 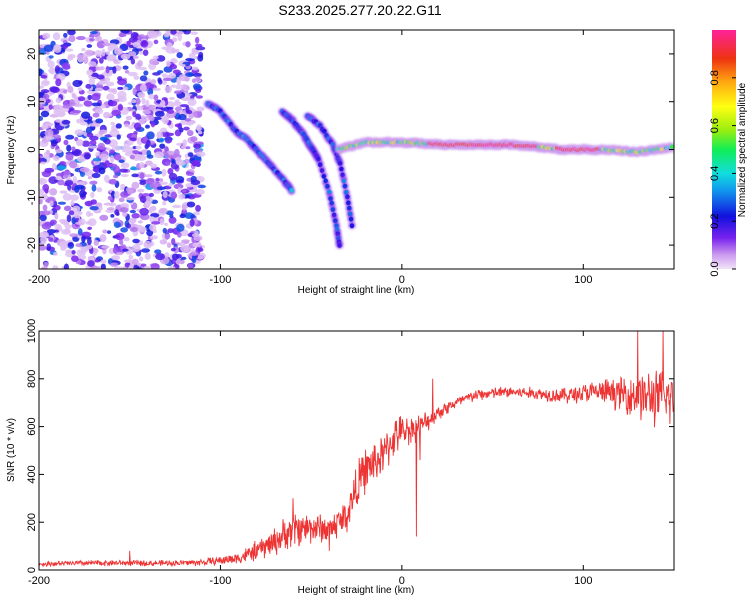 What do you see at coordinates (39, 280) in the screenshot?
I see `x-tick-label: -200` at bounding box center [39, 280].